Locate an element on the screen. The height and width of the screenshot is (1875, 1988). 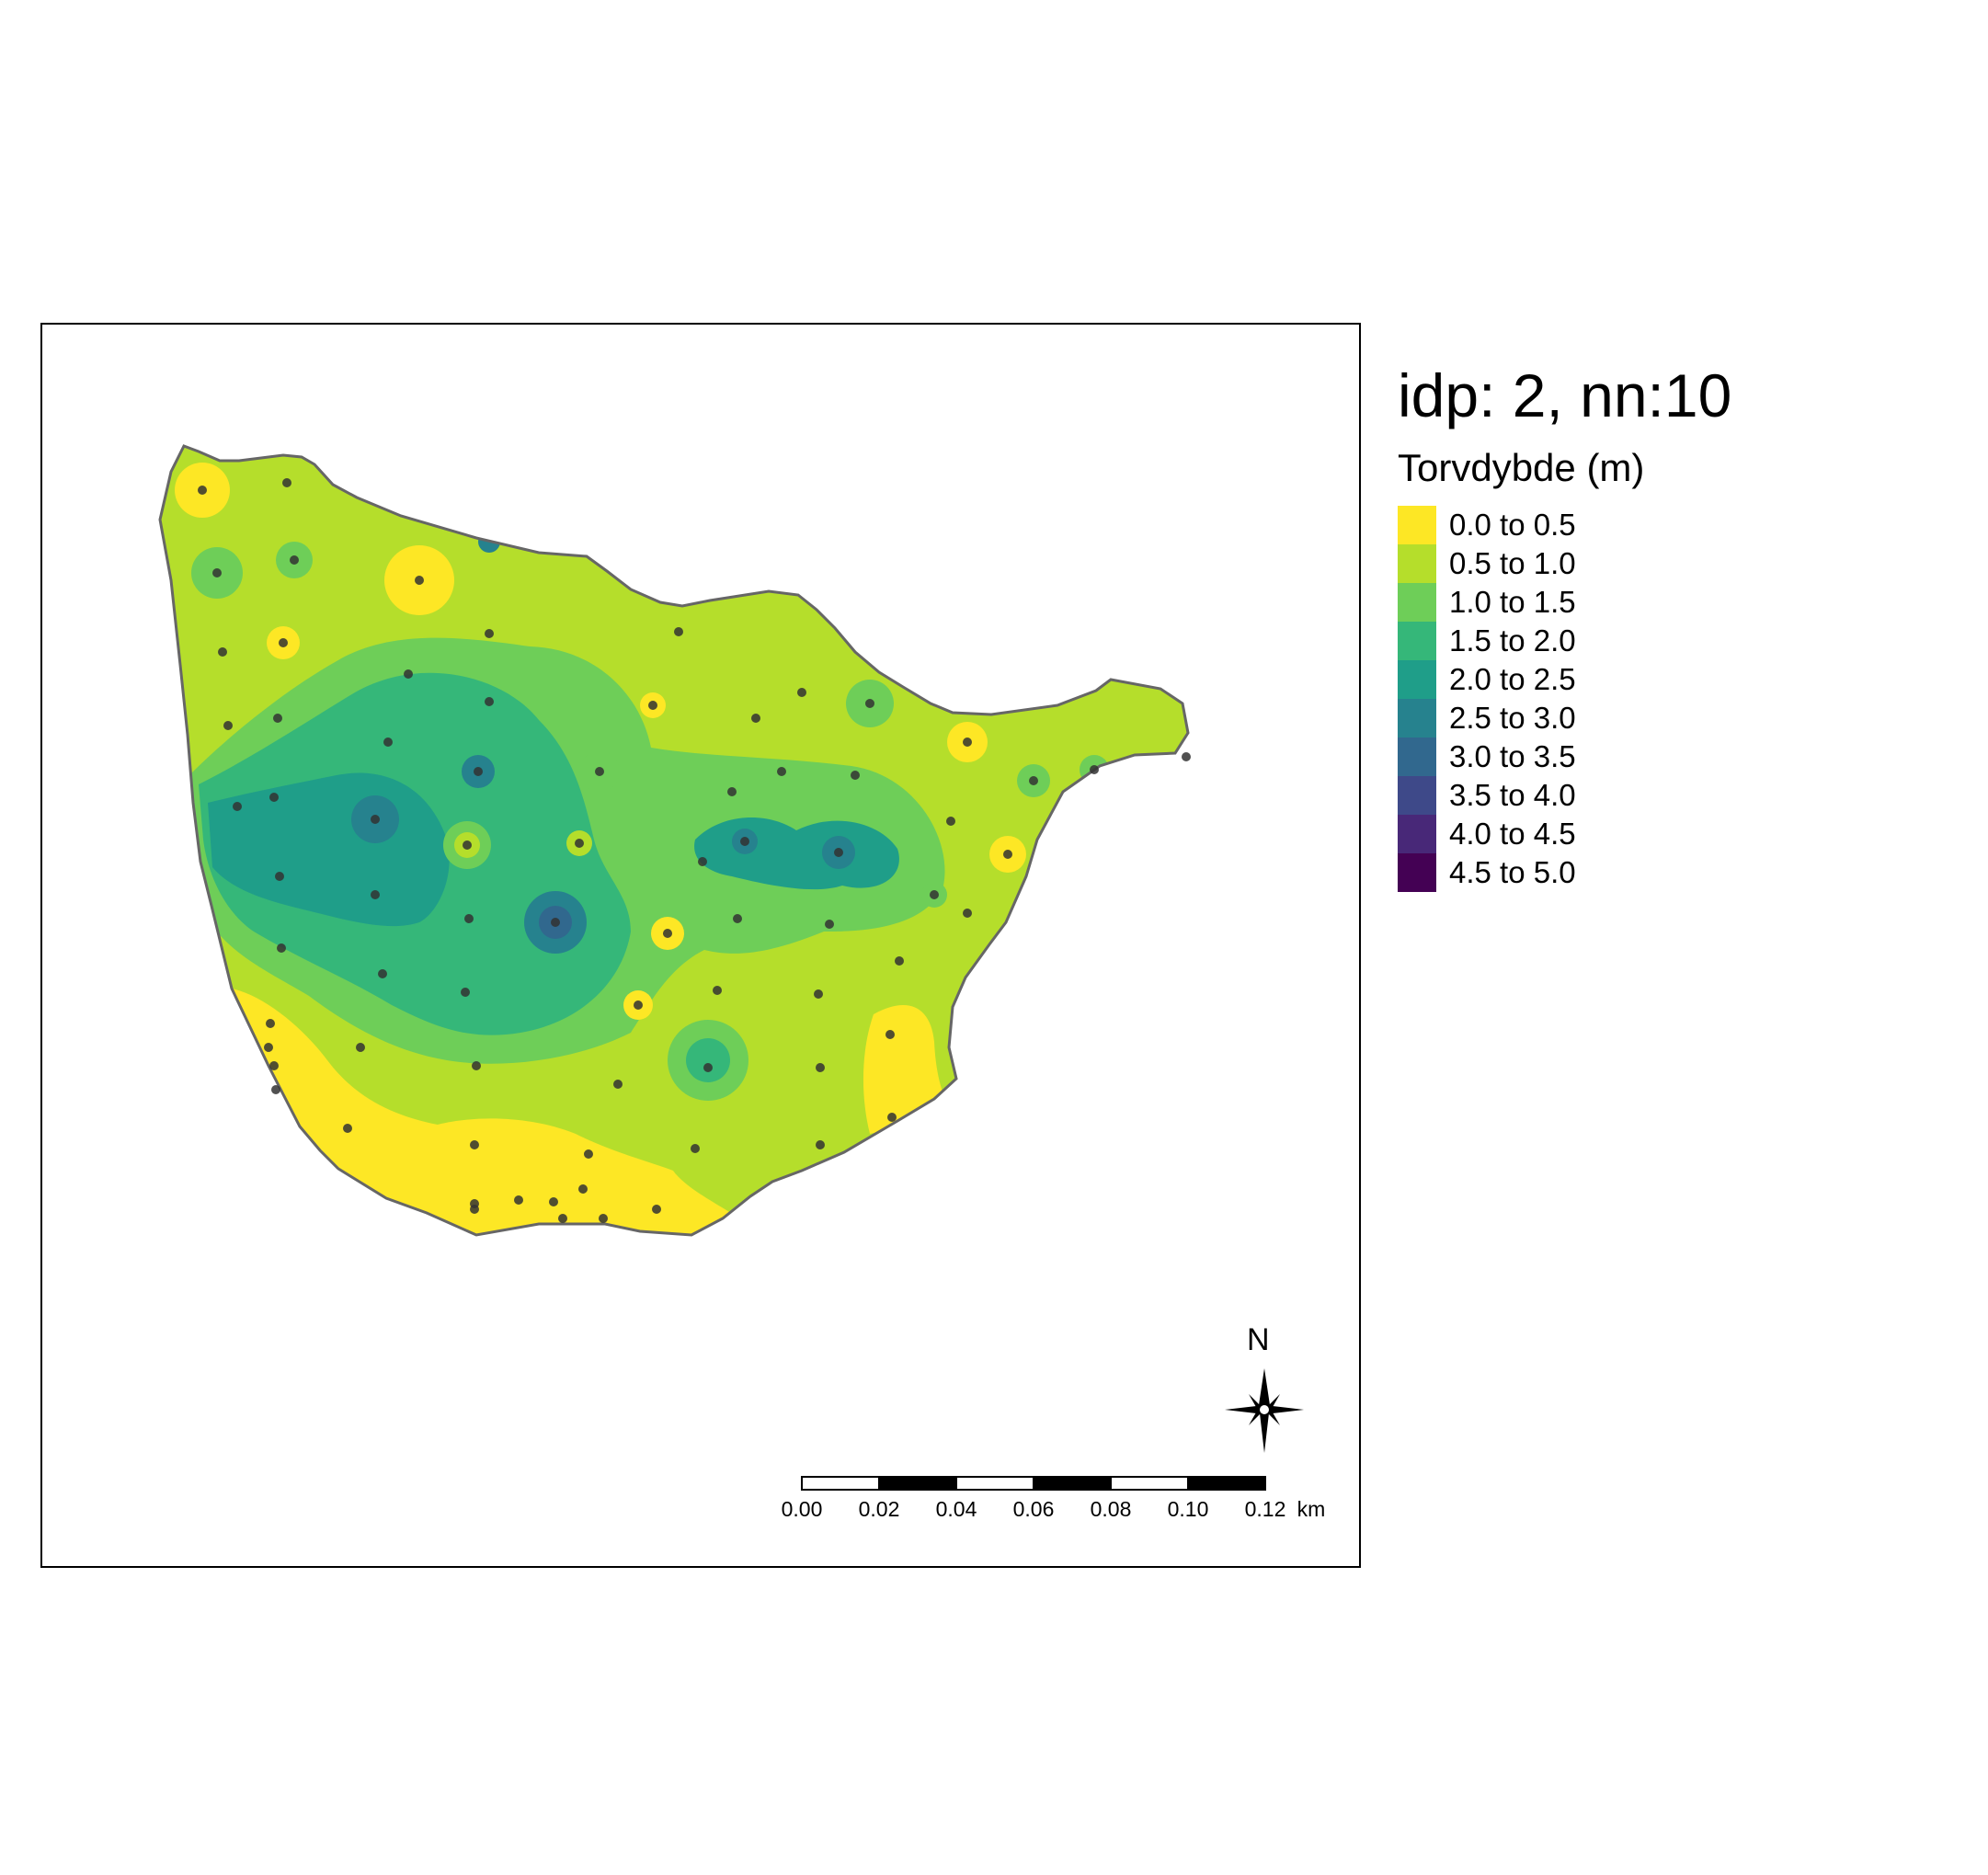
scale-tick-label: 0.06 is located at coordinates (1033, 1509).